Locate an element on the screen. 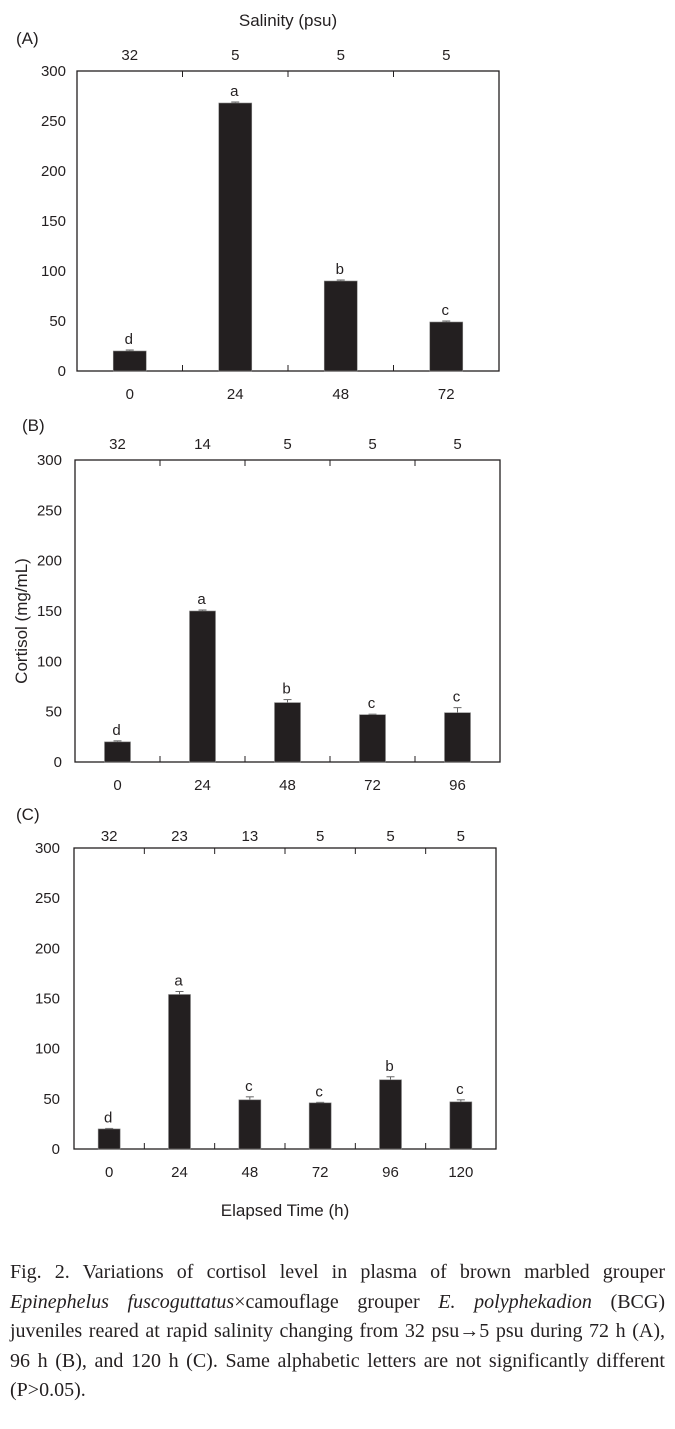 This screenshot has width=675, height=1429. panel-label: (C) is located at coordinates (28, 814).